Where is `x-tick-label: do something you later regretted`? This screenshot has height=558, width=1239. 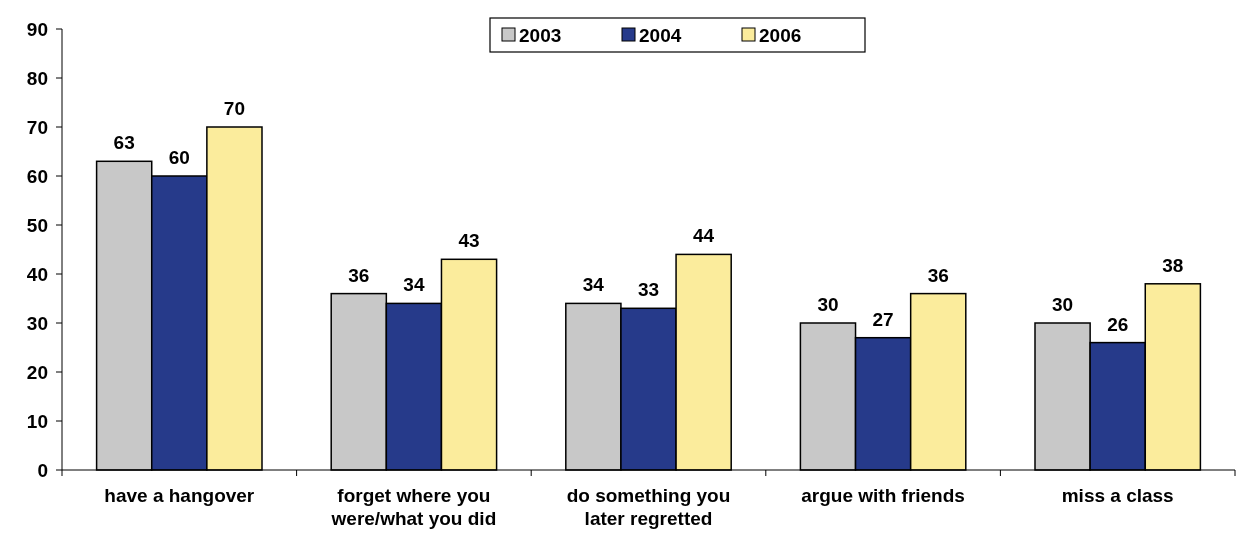
x-tick-label: do something you later regretted is located at coordinates (648, 507).